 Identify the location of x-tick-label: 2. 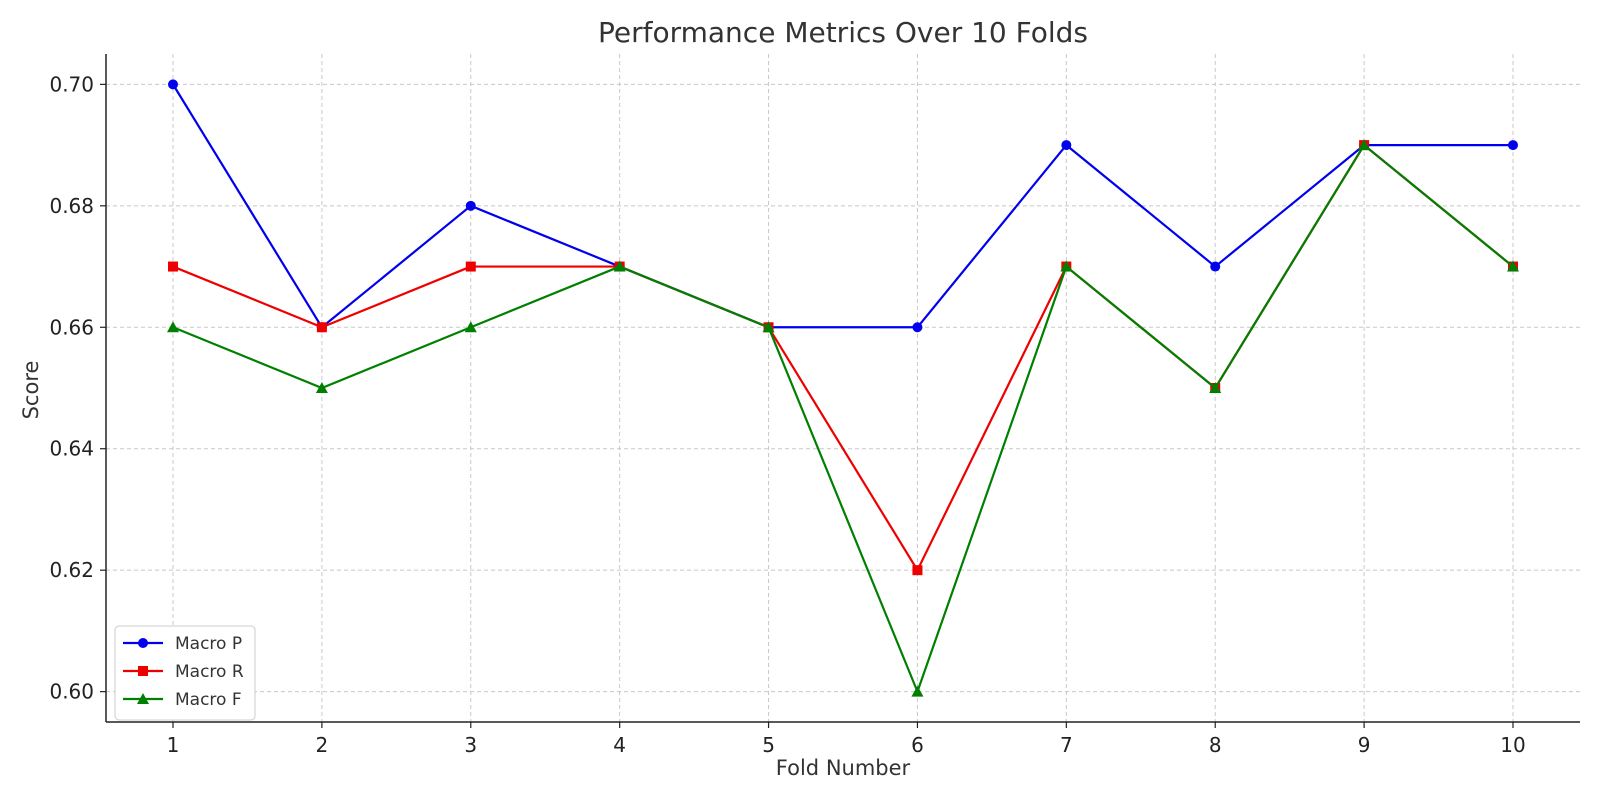
(322, 745).